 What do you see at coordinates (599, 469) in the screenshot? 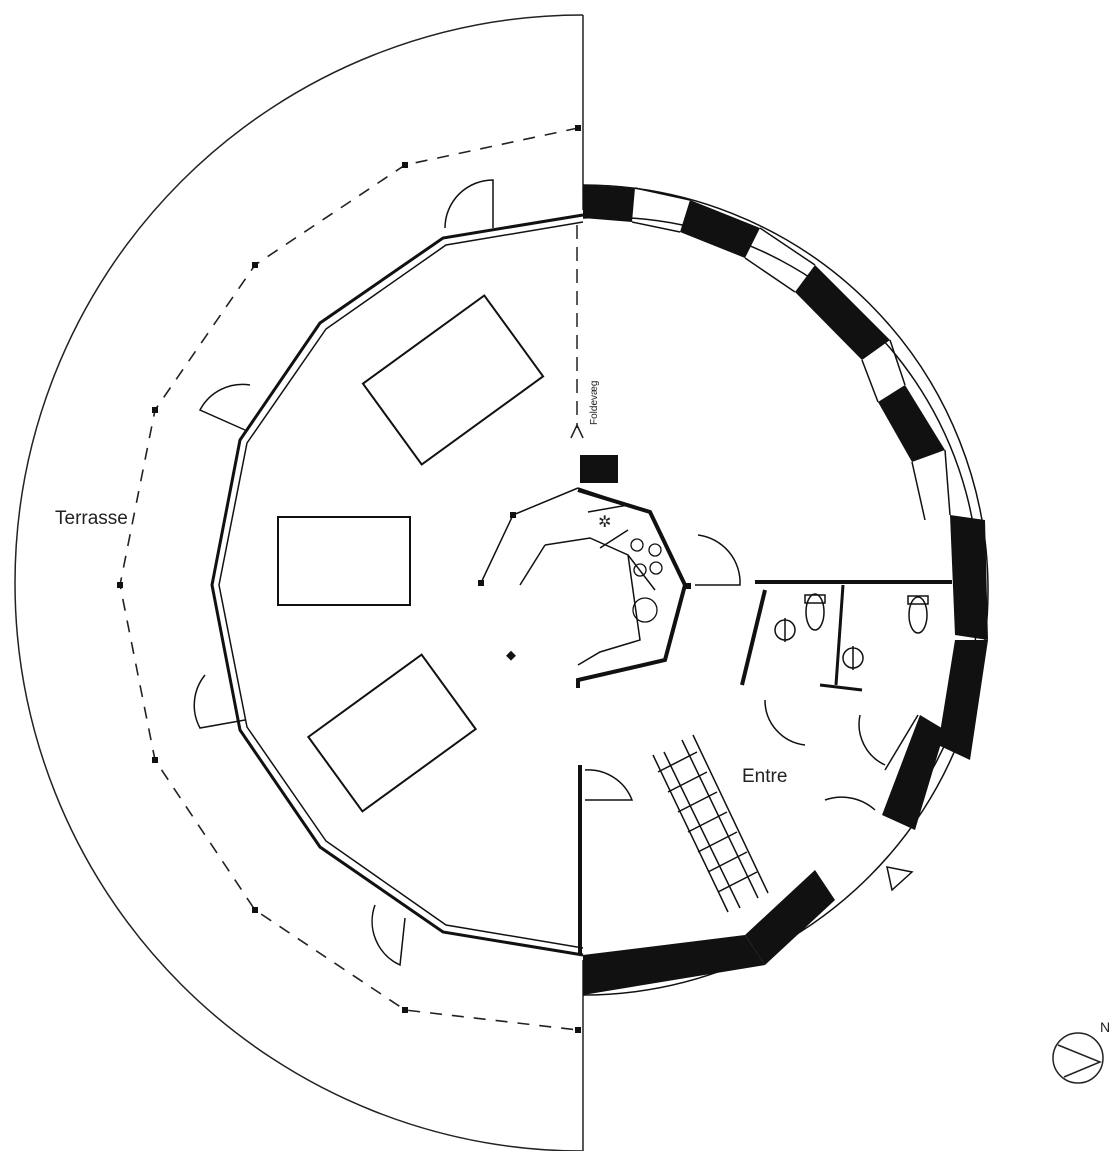
I see `chimney-block` at bounding box center [599, 469].